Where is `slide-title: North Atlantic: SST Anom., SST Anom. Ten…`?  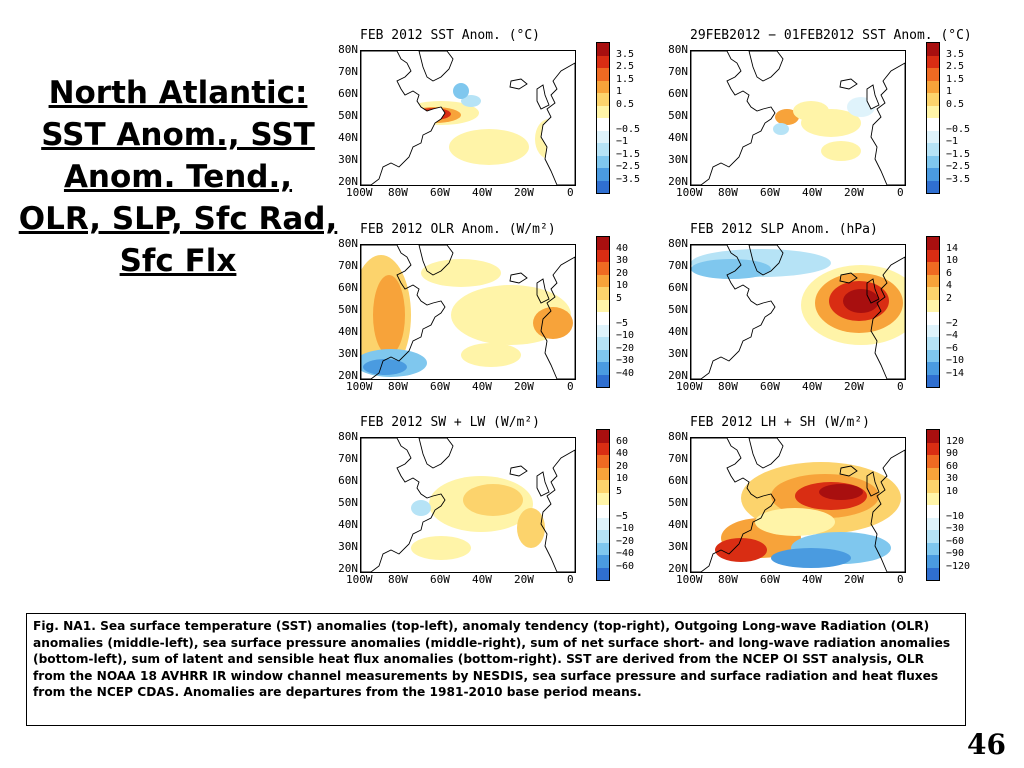 slide-title: North Atlantic: SST Anom., SST Anom. Ten… is located at coordinates (178, 177).